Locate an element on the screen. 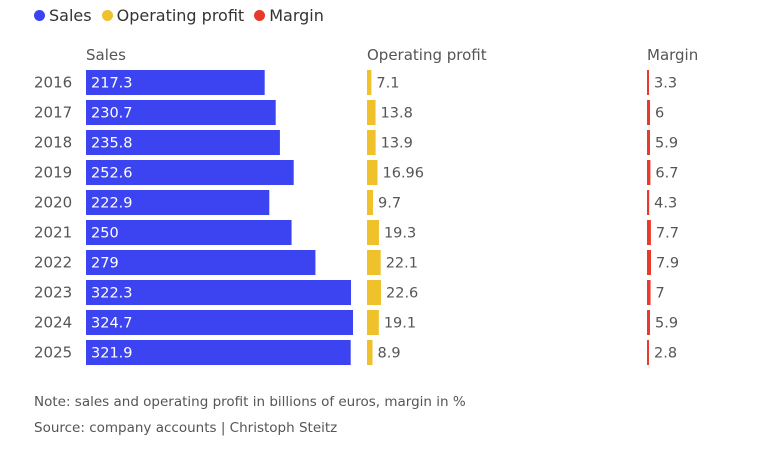 The image size is (764, 453). year-label: 2024 is located at coordinates (53, 323).